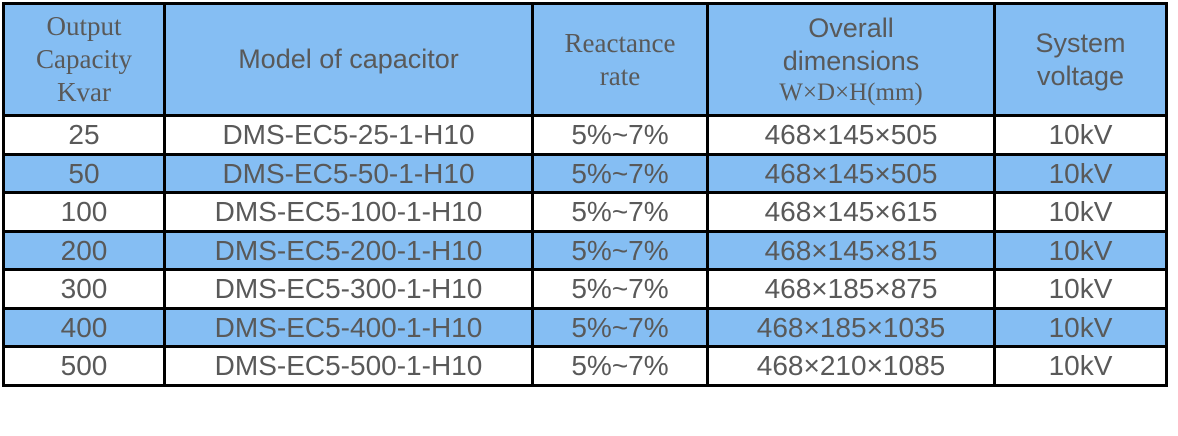  I want to click on column-header-reactance-rate: Reactance rate, so click(620, 59).